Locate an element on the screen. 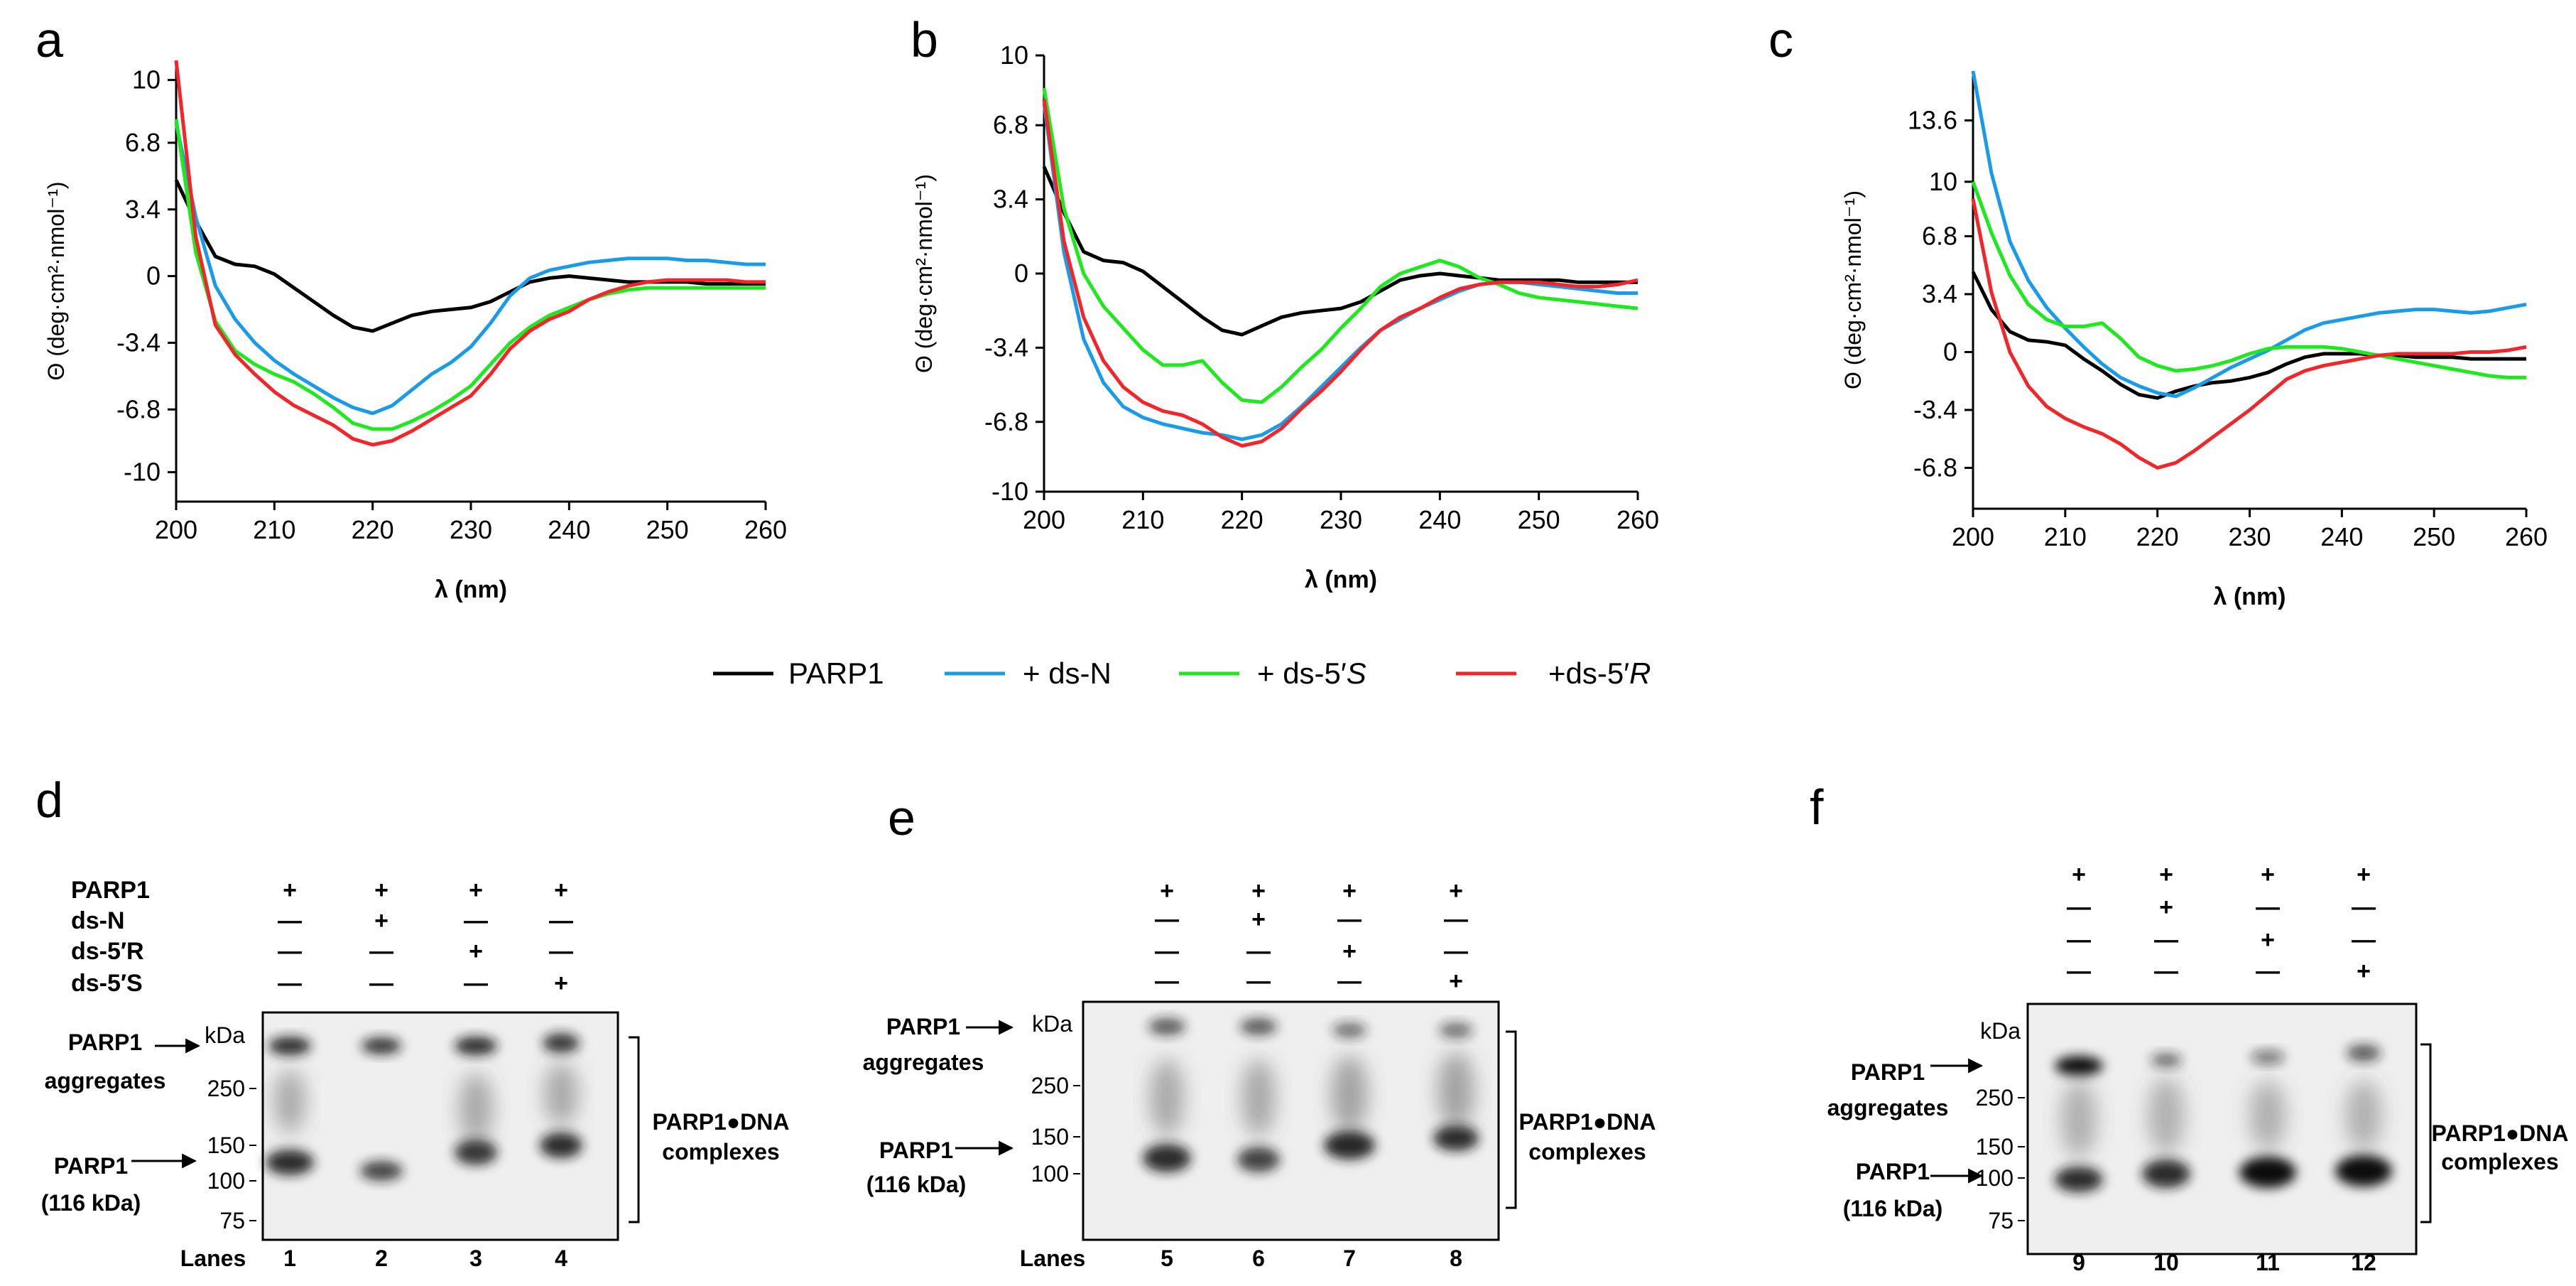  series-line-dsN is located at coordinates (1340, 272).